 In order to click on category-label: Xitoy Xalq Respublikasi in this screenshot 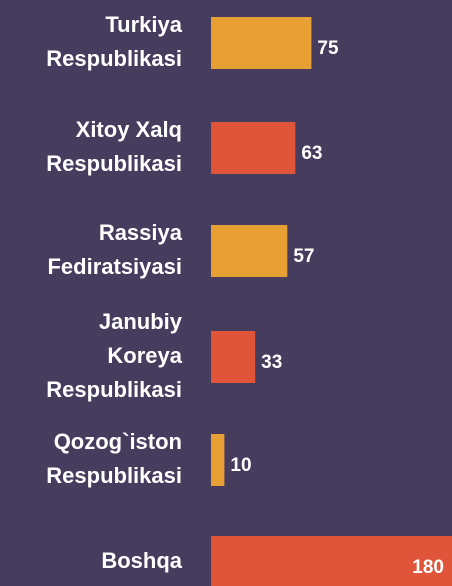, I will do `click(111, 146)`.